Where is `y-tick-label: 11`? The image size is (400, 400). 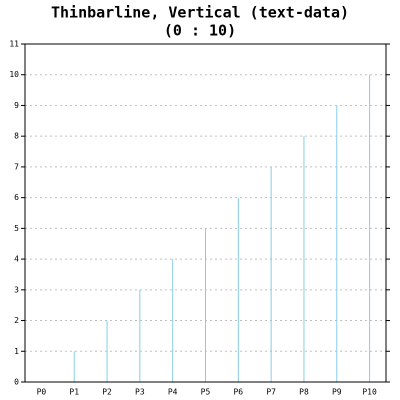 y-tick-label: 11 is located at coordinates (14, 44).